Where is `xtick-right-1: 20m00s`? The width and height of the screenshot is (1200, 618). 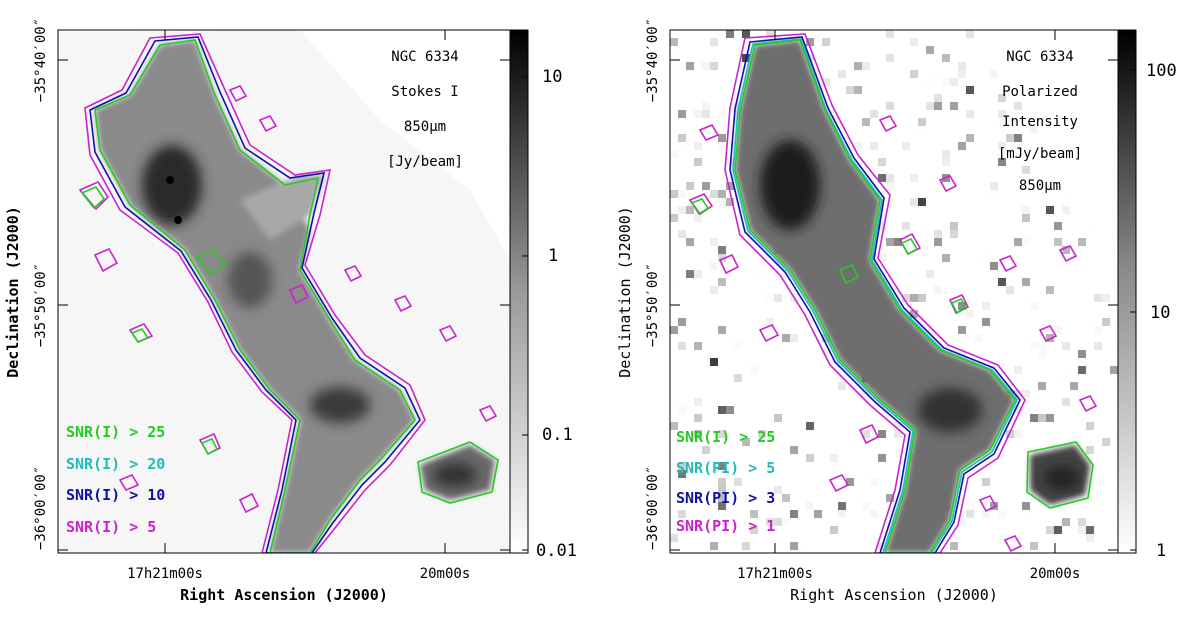
xtick-right-1: 20m00s is located at coordinates (1055, 574).